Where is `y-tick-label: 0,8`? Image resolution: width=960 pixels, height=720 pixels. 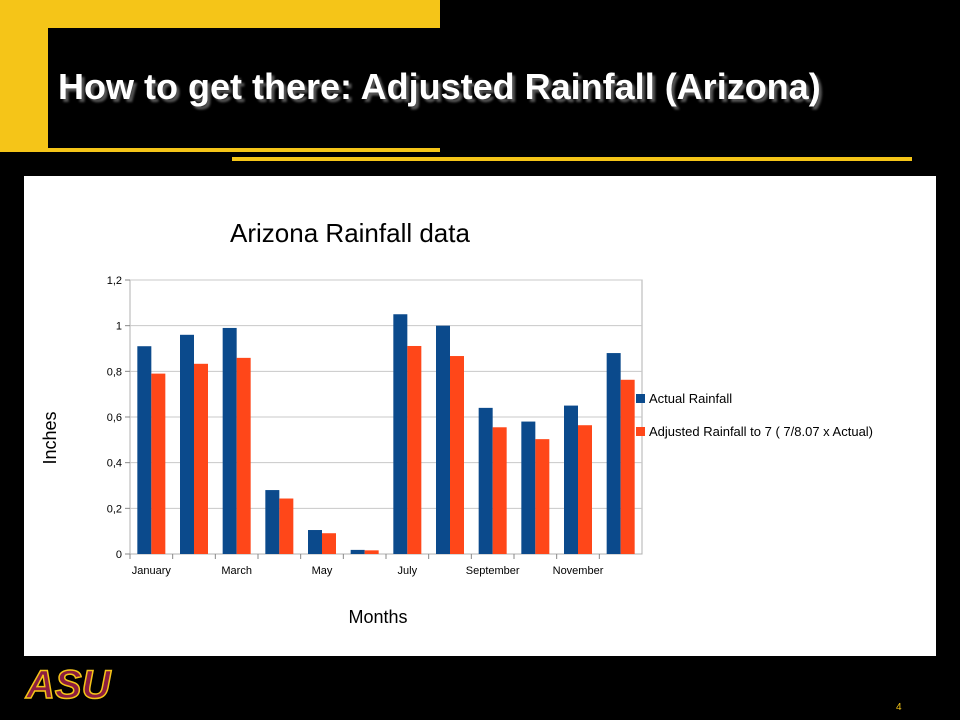 y-tick-label: 0,8 is located at coordinates (114, 372).